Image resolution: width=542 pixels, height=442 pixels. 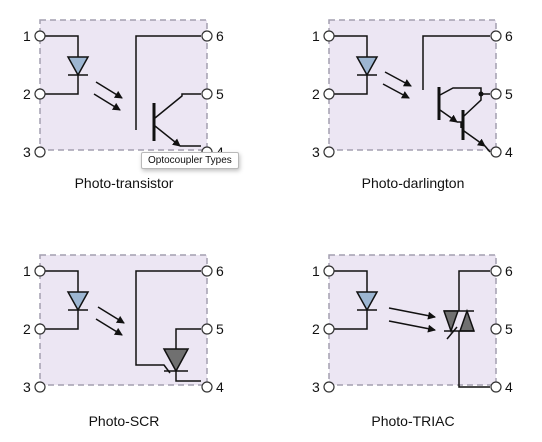 I want to click on package-photo-transistor: 1 2 3 6 5 4 Photo-transistor, so click(x=123, y=105).